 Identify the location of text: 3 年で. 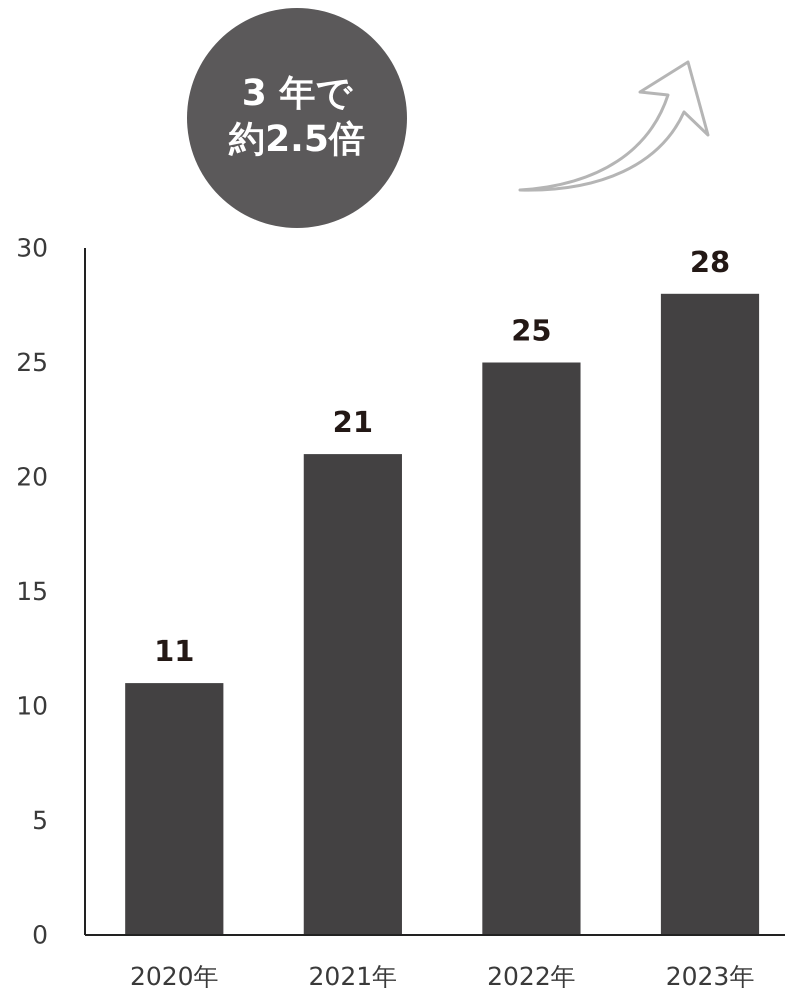
(298, 93).